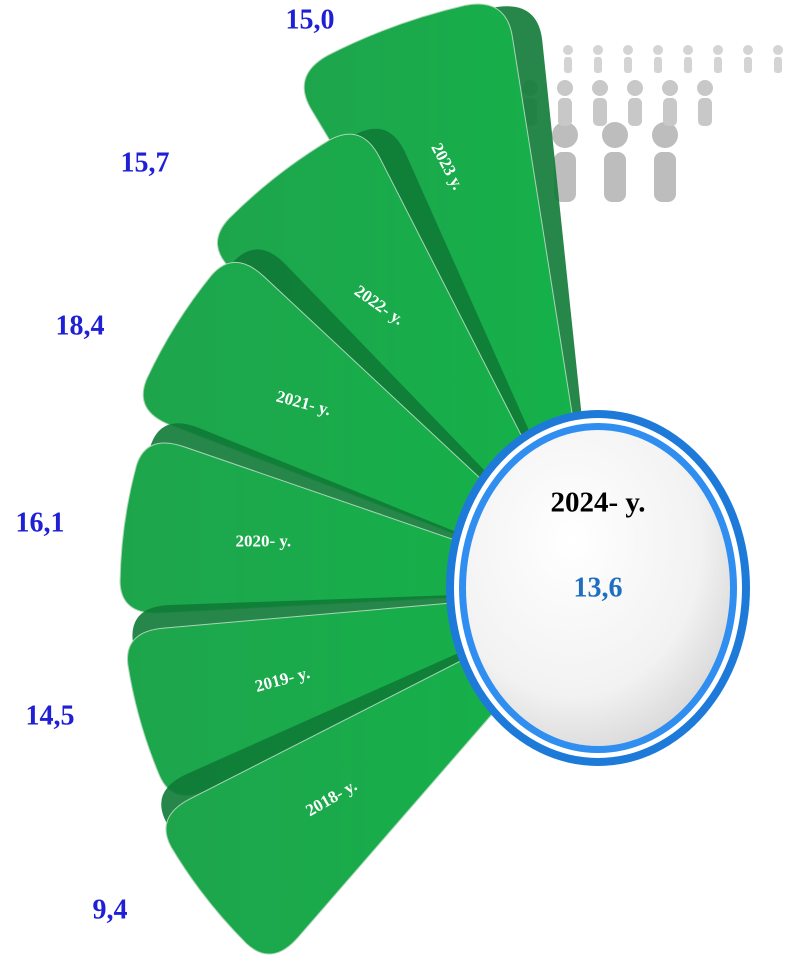 The height and width of the screenshot is (968, 792). Describe the element at coordinates (310, 19) in the screenshot. I see `petal-value: 15,0` at that location.